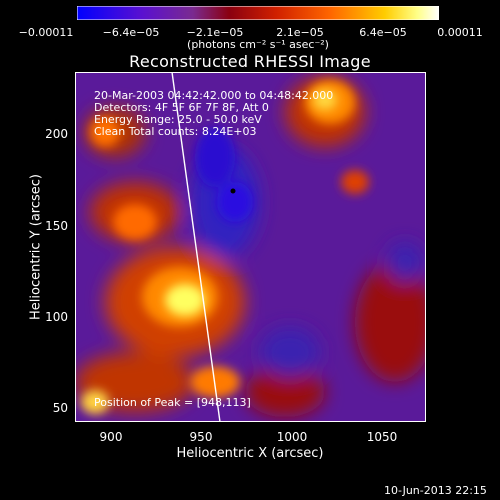  I want to click on x-tick-label: 1000, so click(292, 437).